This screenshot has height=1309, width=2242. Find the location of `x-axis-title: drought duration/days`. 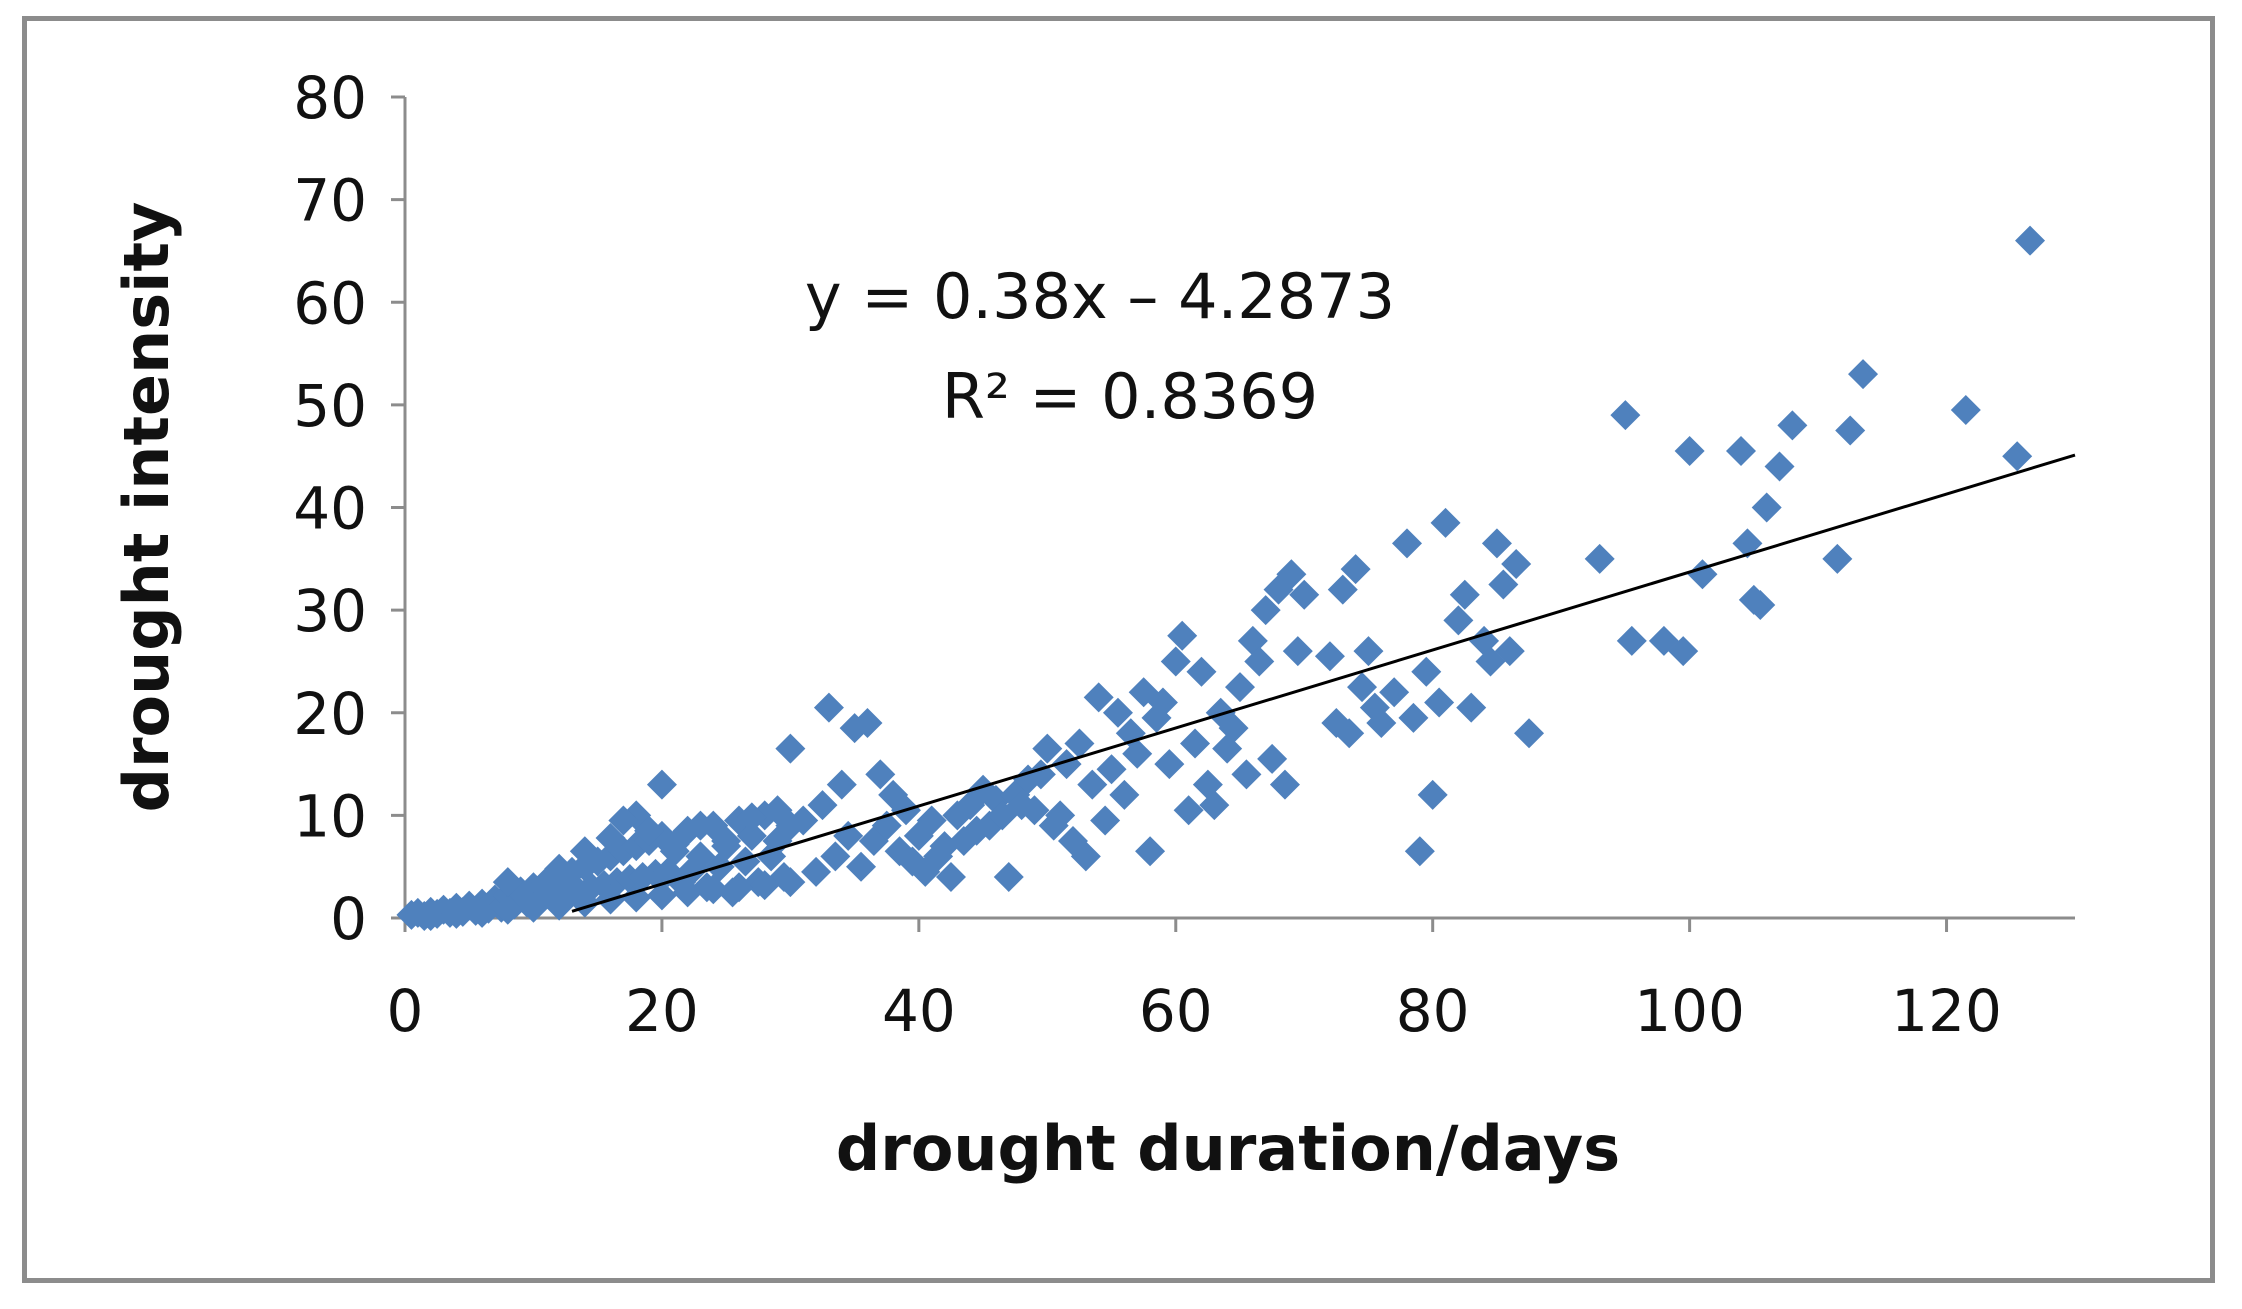

x-axis-title: drought duration/days is located at coordinates (1228, 1148).